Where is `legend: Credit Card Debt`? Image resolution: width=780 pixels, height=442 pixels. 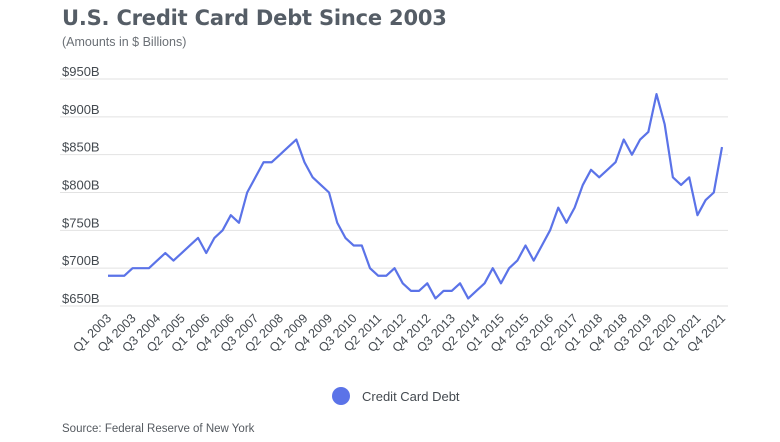
legend: Credit Card Debt is located at coordinates (396, 396).